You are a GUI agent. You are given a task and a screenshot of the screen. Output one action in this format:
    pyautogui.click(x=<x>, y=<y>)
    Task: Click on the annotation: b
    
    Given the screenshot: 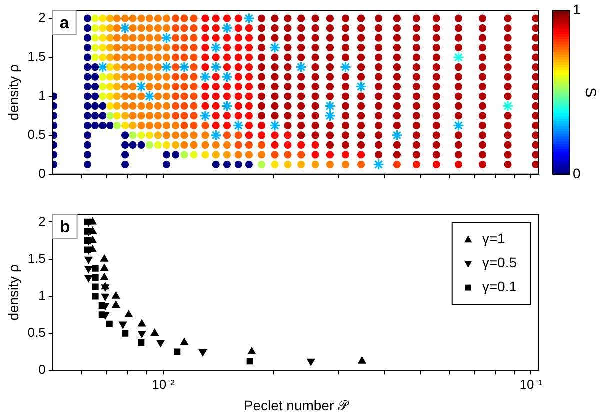 What is the action you would take?
    pyautogui.click(x=65, y=226)
    